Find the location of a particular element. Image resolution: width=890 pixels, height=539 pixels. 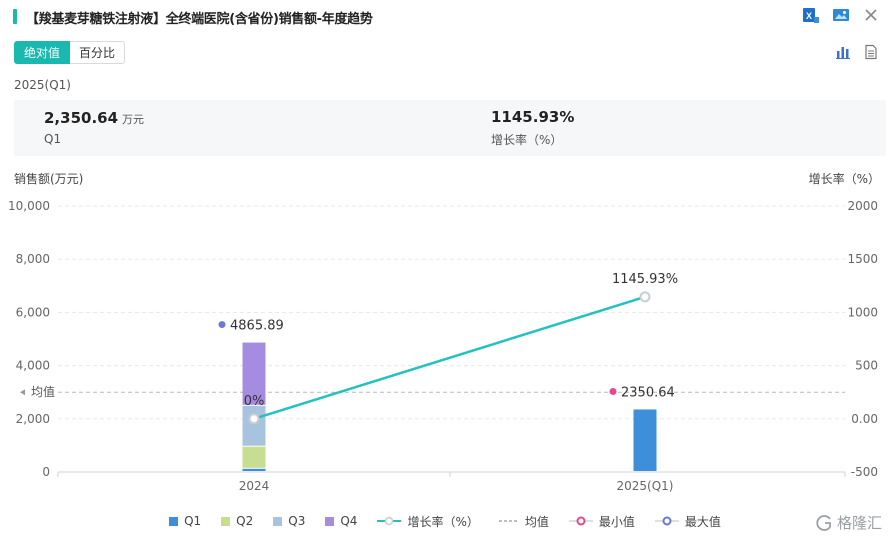

excel-export-icon: X is located at coordinates (811, 15).